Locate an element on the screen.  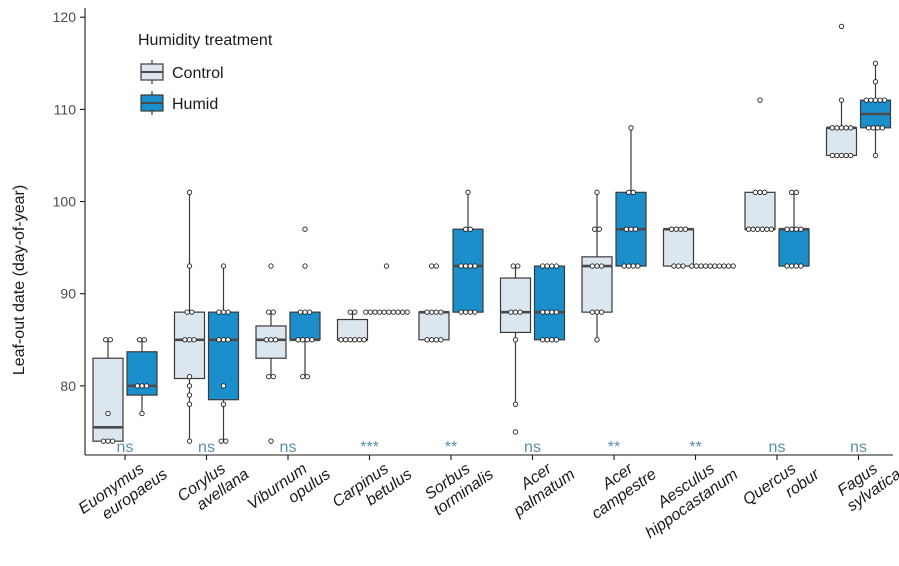
y-tick-label: 100 is located at coordinates (65, 202).